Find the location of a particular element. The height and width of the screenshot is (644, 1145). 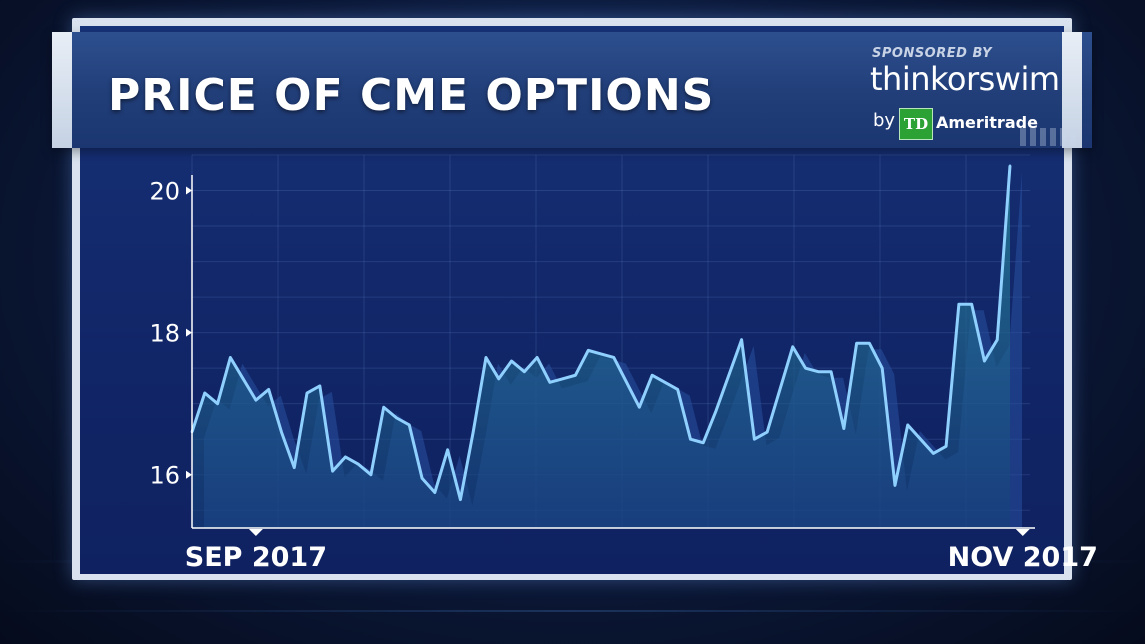

sponsor-label: SPONSORED BY is located at coordinates (932, 53).